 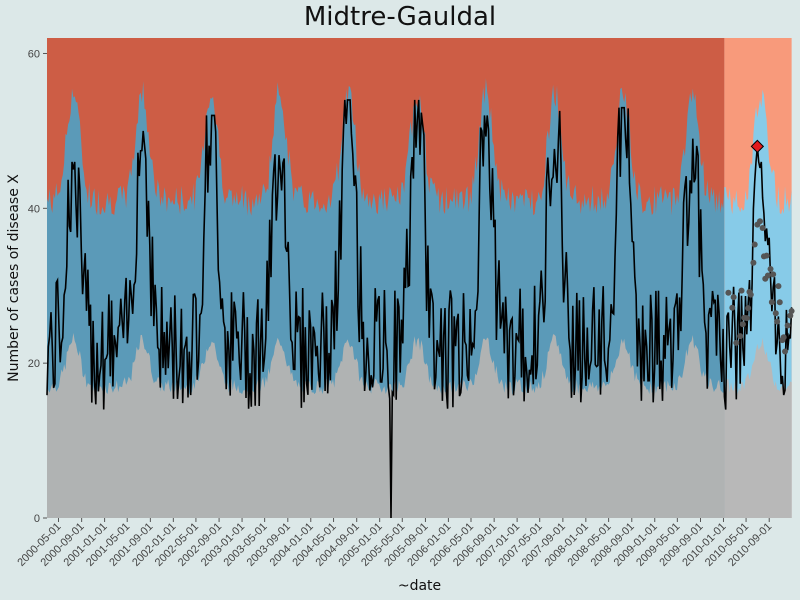 What do you see at coordinates (34, 209) in the screenshot?
I see `y-tick-label: 40` at bounding box center [34, 209].